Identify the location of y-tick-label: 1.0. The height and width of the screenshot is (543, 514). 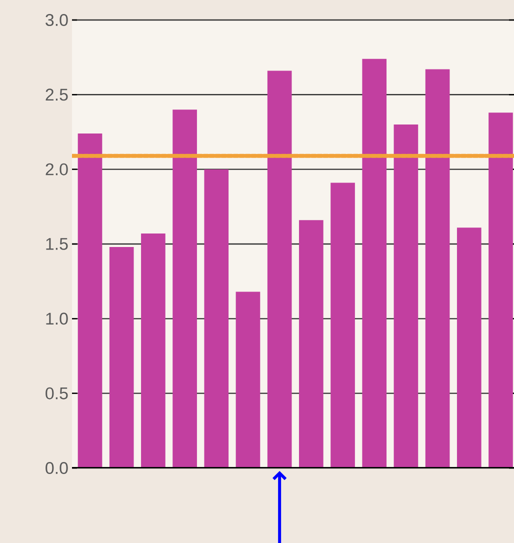
(57, 318).